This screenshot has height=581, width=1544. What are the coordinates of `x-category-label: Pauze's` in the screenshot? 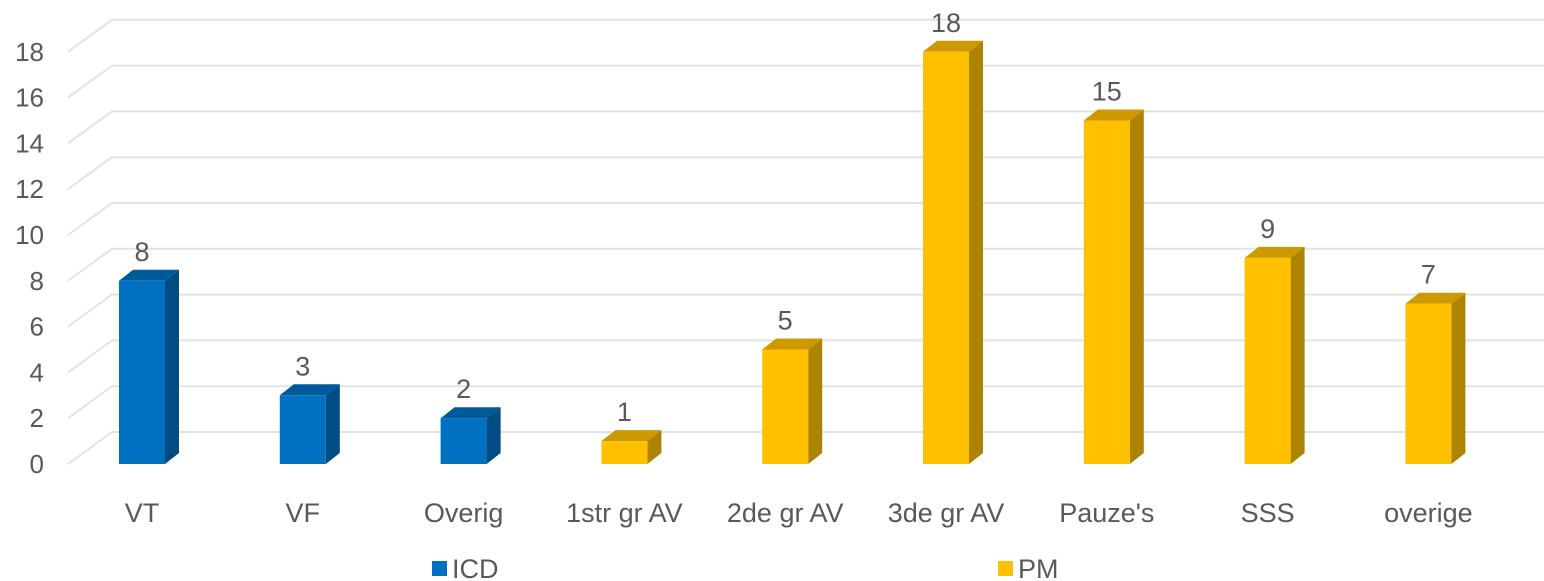 It's located at (1106, 513).